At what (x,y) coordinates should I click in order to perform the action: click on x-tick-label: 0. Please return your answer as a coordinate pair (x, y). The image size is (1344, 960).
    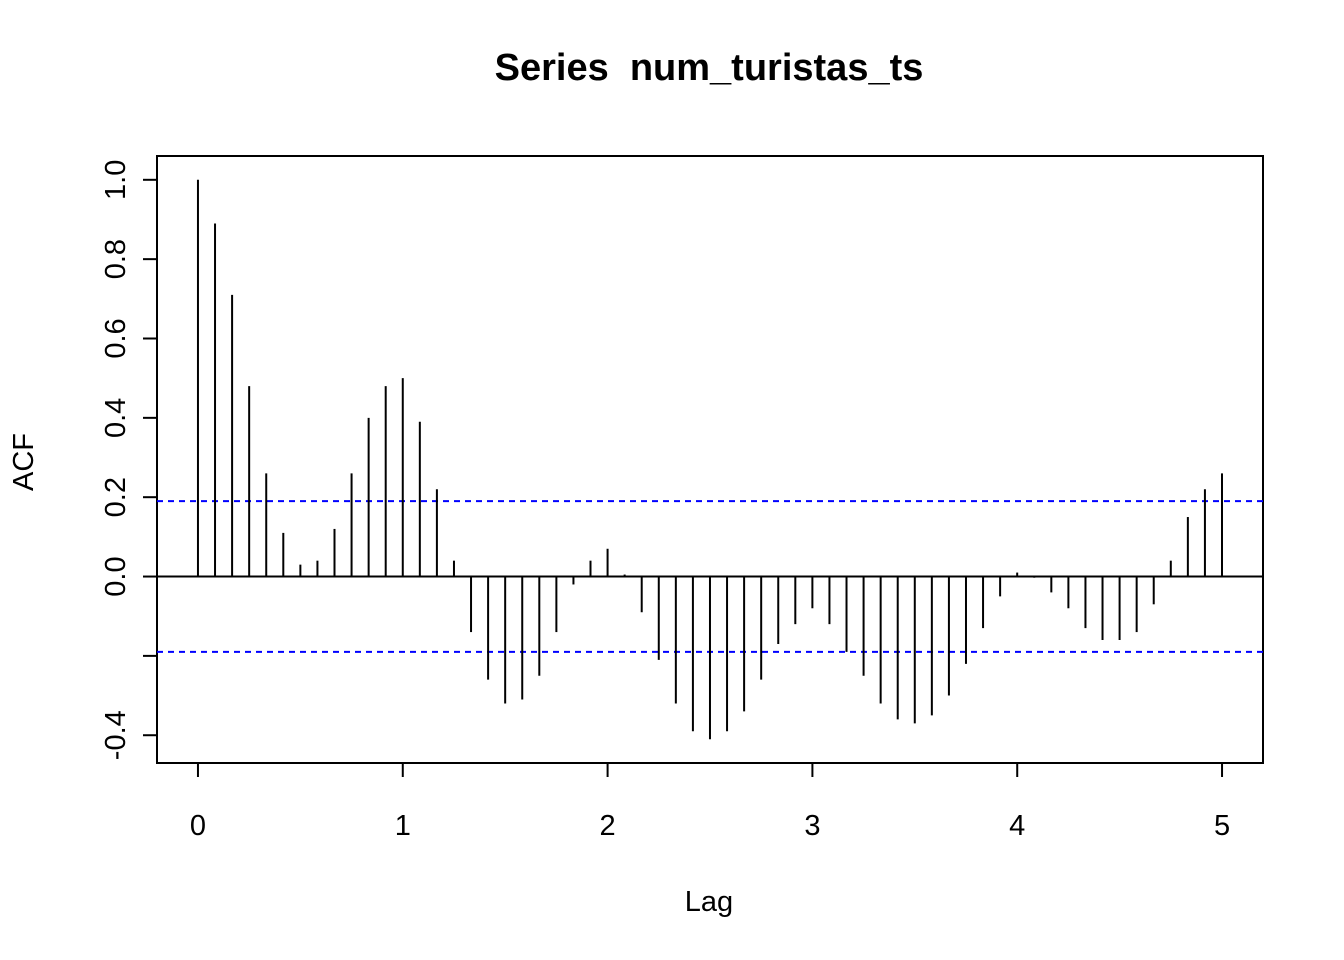
    Looking at the image, I should click on (198, 826).